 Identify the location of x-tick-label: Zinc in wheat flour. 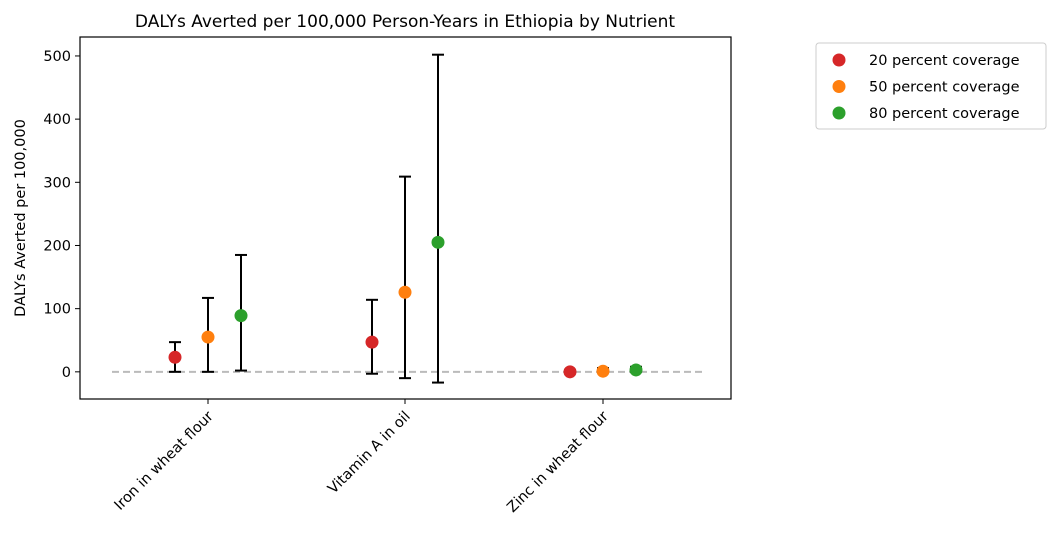
(557, 461).